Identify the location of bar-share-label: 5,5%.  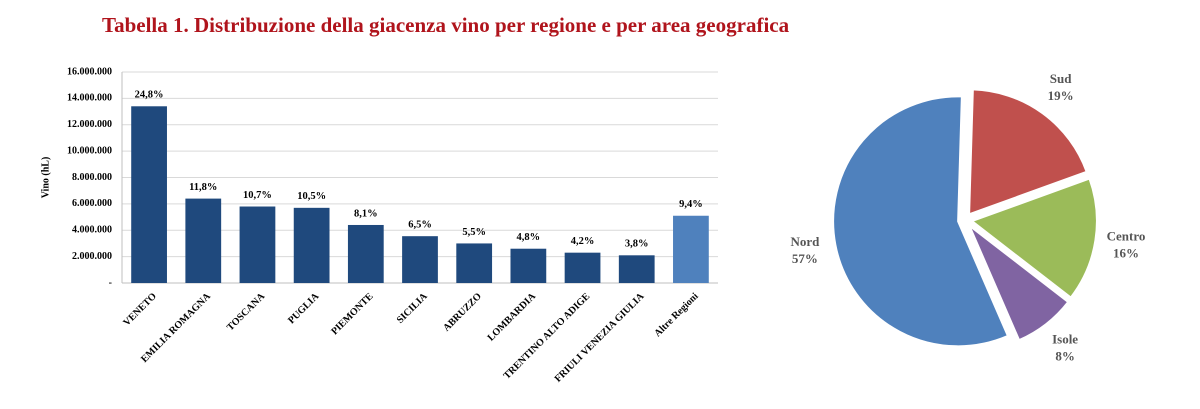
(474, 232).